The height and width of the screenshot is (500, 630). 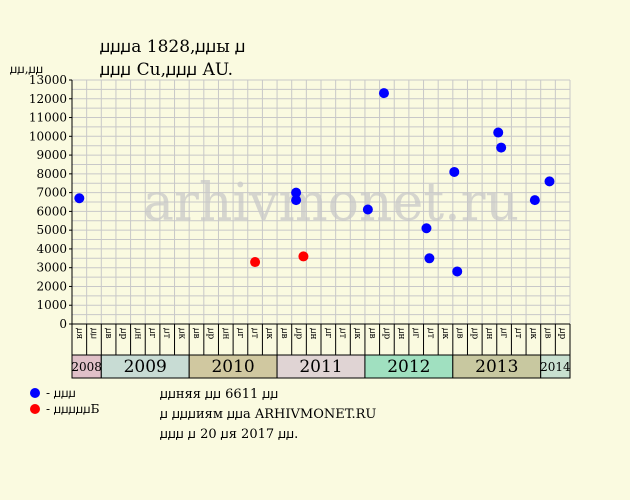 I want to click on note-line-1: ꙡꙡняя ꙡꙡ 6611 ꙡꙡ, so click(x=219, y=394).